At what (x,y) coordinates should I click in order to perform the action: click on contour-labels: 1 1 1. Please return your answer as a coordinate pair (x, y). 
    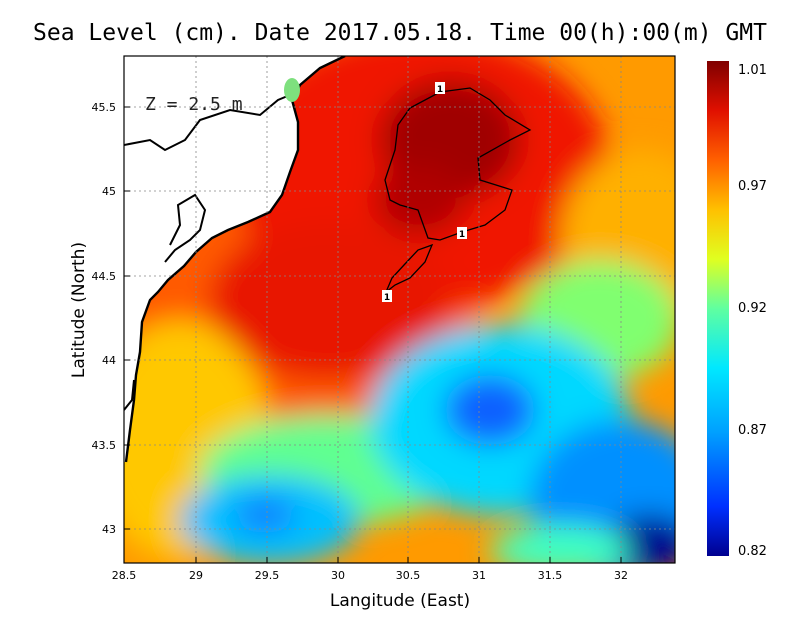
    Looking at the image, I should click on (424, 192).